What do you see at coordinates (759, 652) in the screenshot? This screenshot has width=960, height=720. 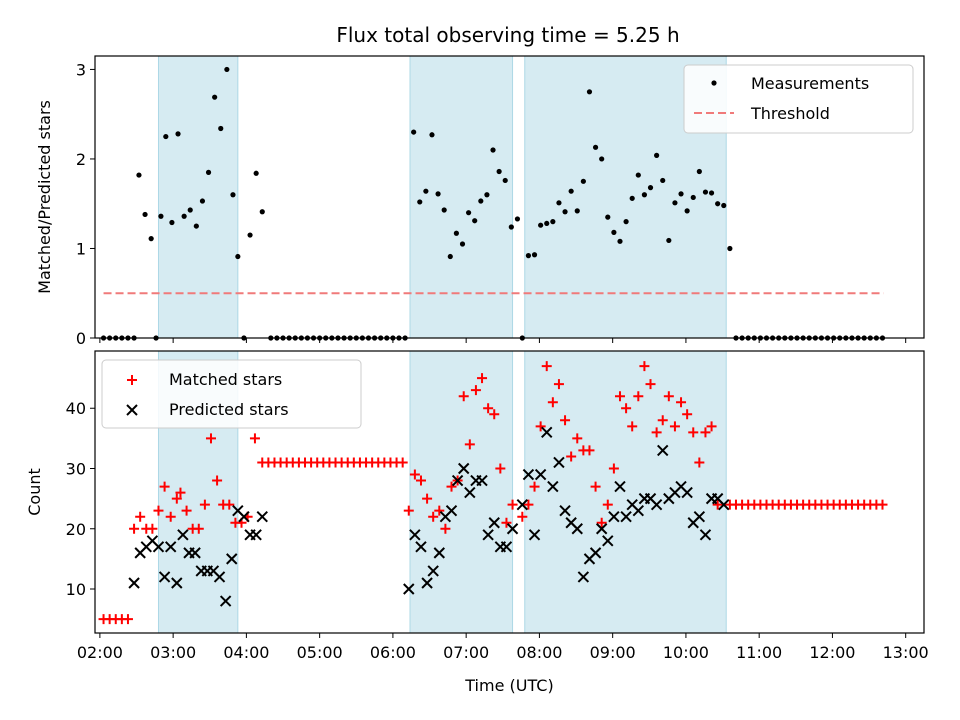 I see `x-tick-label: 11:00` at bounding box center [759, 652].